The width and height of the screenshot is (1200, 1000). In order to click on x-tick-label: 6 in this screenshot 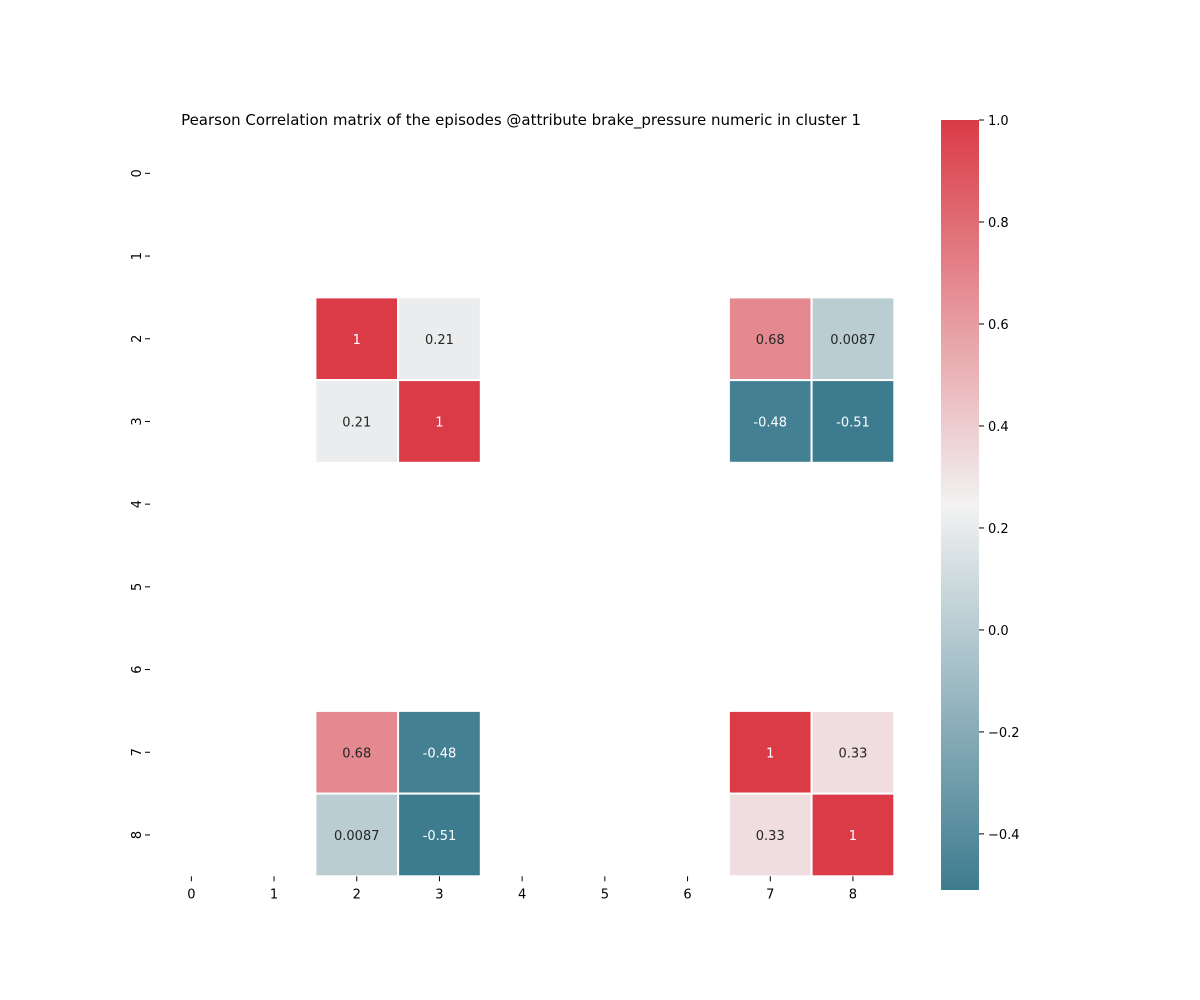, I will do `click(687, 894)`.